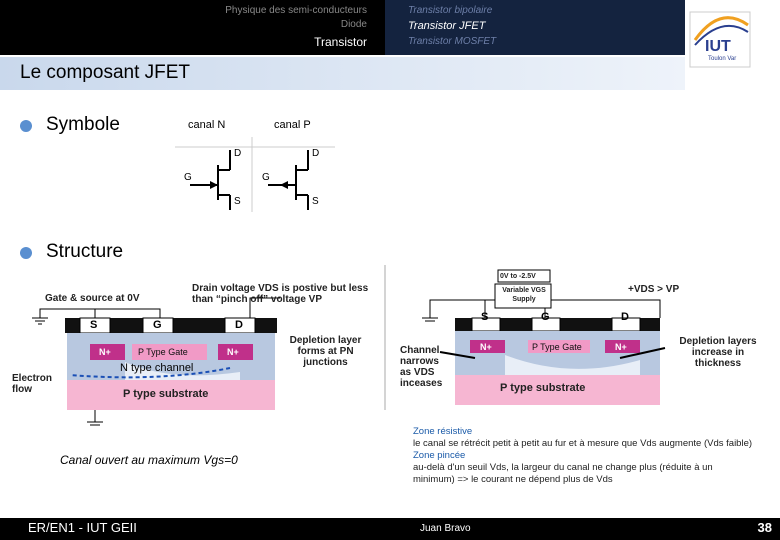 The image size is (780, 540). I want to click on label: Channel narrows as VDS inceases, so click(421, 367).